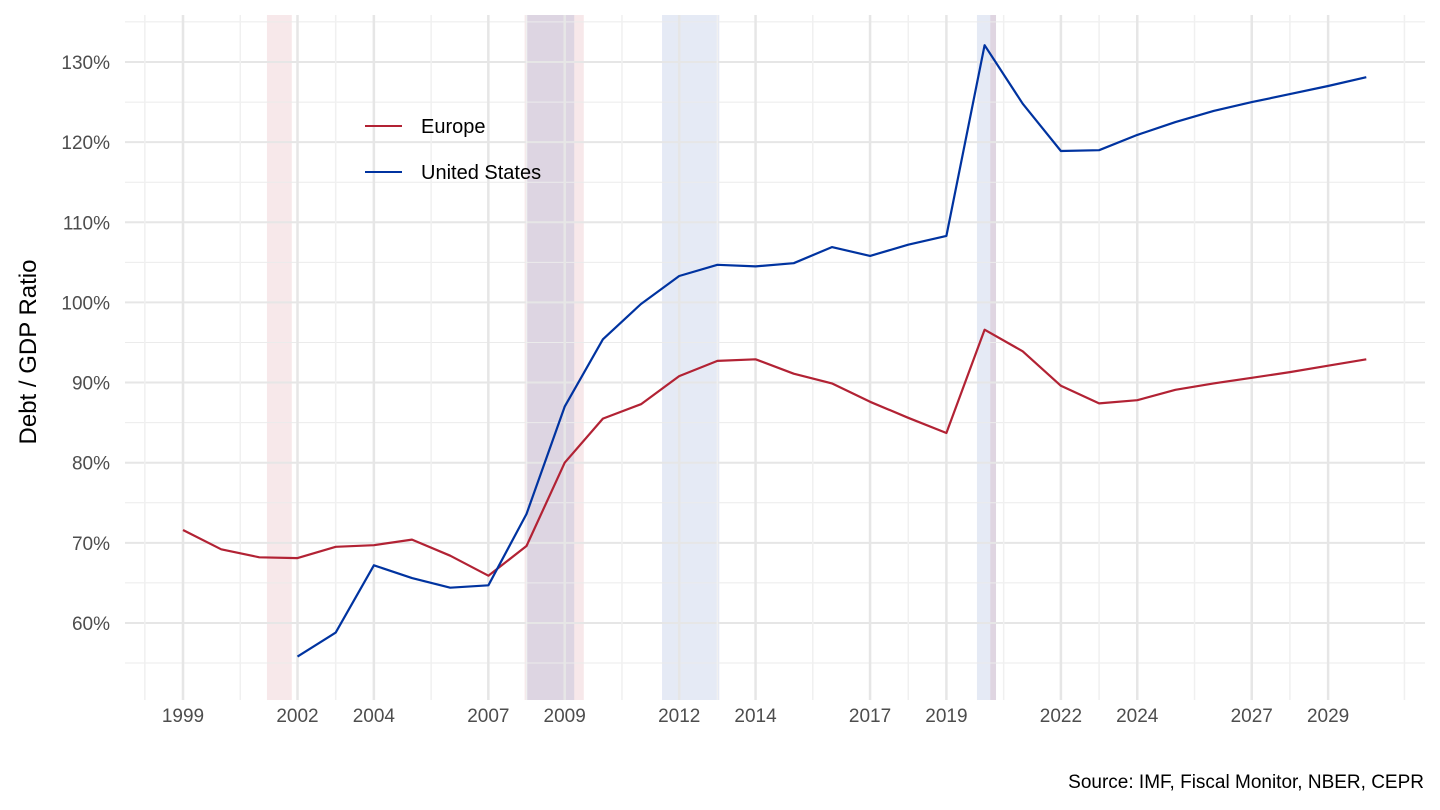  Describe the element at coordinates (565, 716) in the screenshot. I see `x-tick-label: 2009` at that location.